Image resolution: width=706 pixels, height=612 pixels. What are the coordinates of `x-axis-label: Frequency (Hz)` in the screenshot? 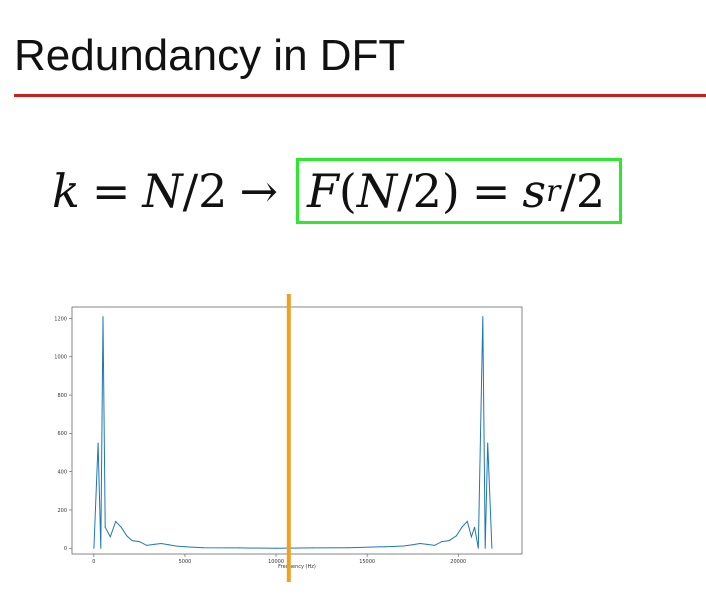 It's located at (297, 567).